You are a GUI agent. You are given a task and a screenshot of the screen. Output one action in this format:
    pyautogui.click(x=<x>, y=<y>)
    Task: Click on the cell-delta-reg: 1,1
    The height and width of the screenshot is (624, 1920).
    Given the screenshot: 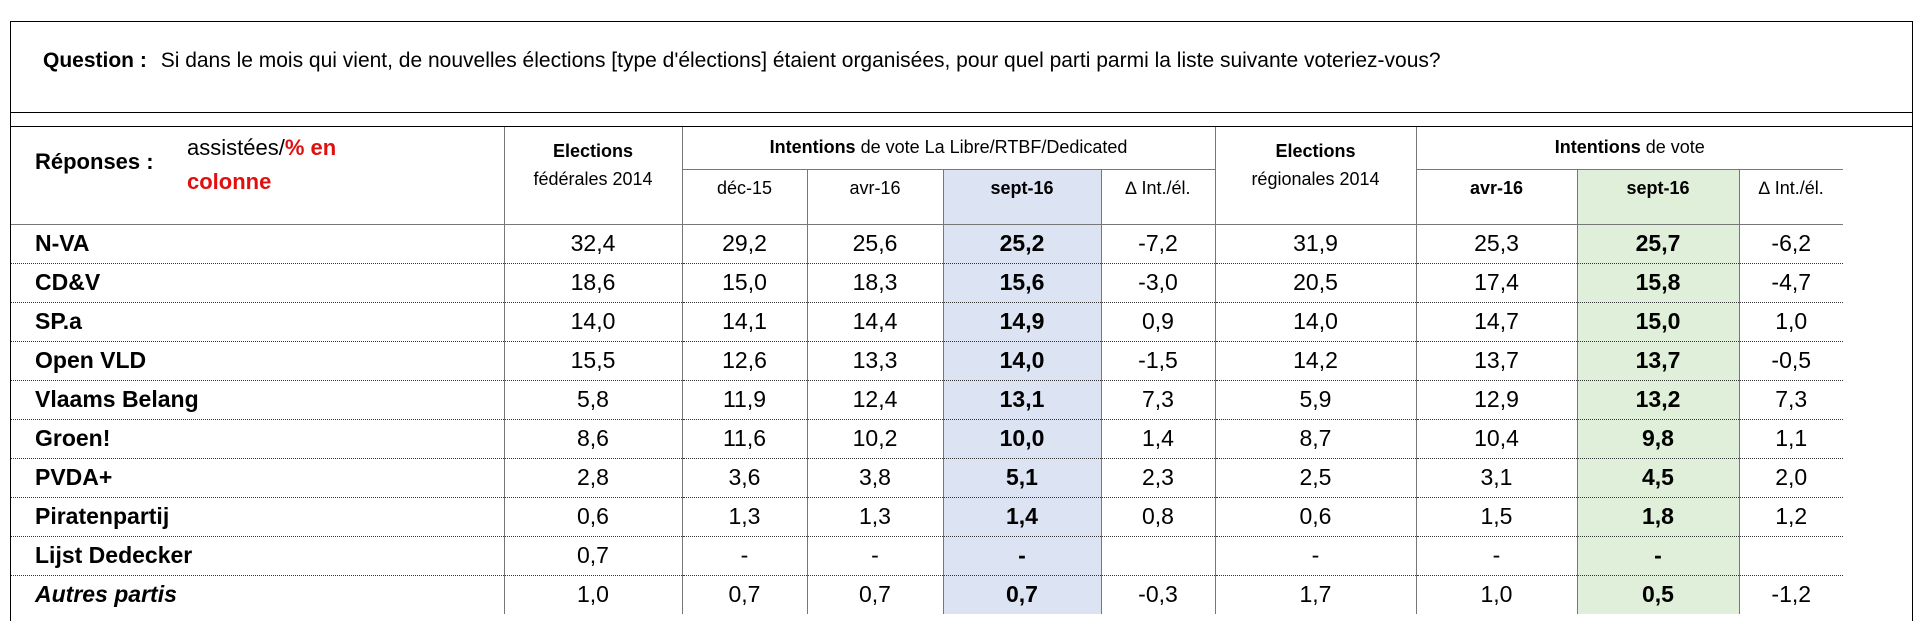 What is the action you would take?
    pyautogui.click(x=1790, y=439)
    